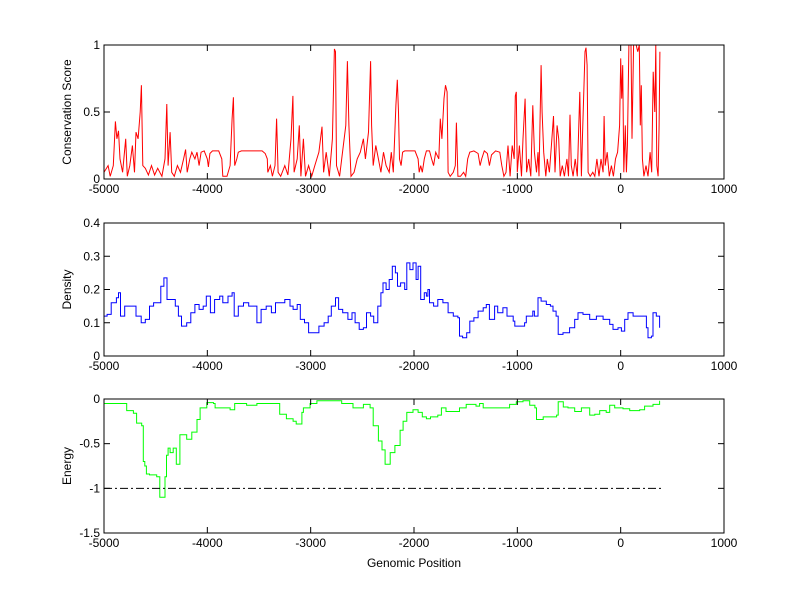  What do you see at coordinates (382, 449) in the screenshot?
I see `series-line-energy` at bounding box center [382, 449].